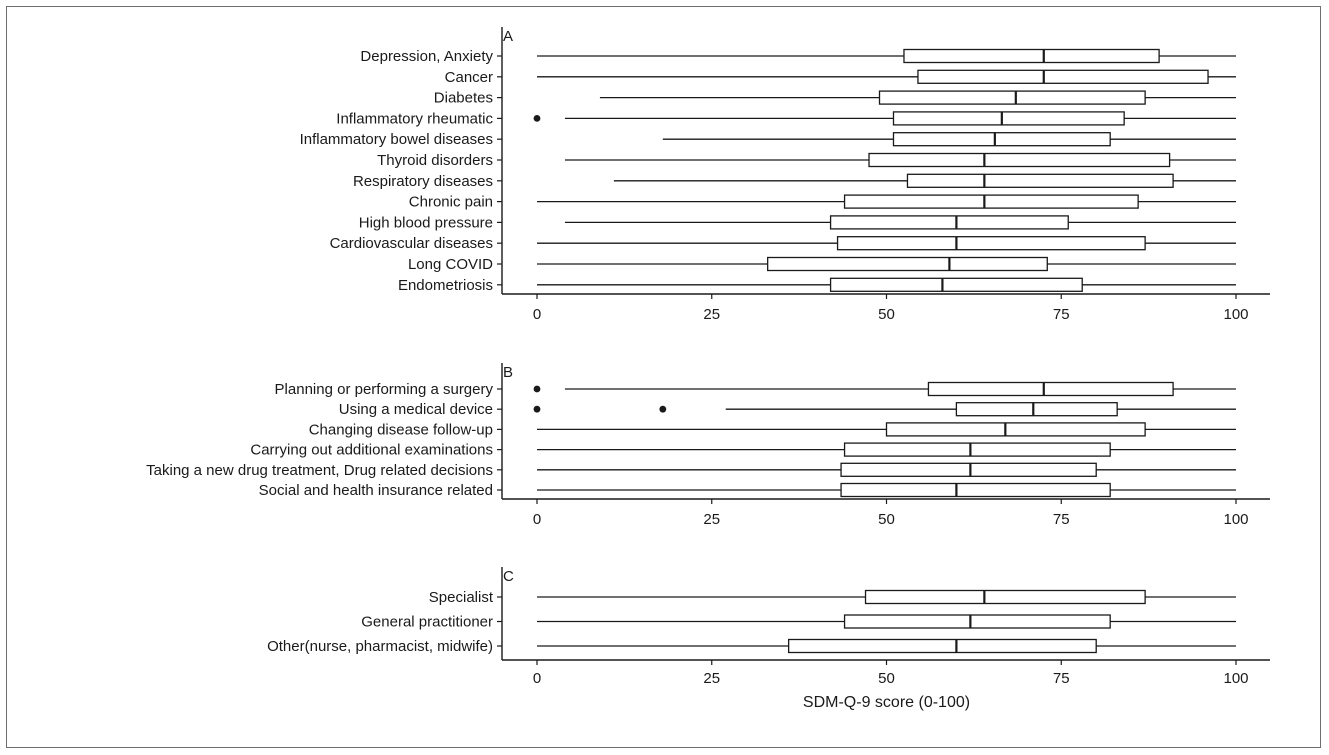 This screenshot has height=755, width=1329. I want to click on category-label: Carrying out additional examinations, so click(371, 450).